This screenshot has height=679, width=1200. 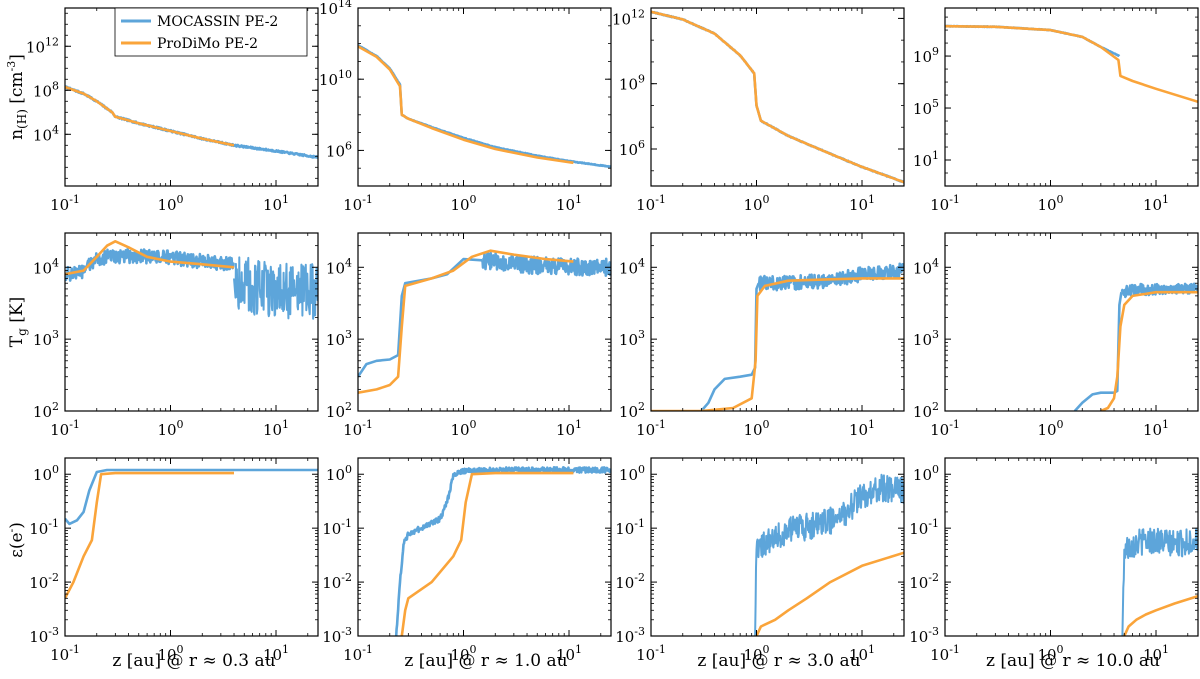 What do you see at coordinates (211, 32) in the screenshot?
I see `legend-box` at bounding box center [211, 32].